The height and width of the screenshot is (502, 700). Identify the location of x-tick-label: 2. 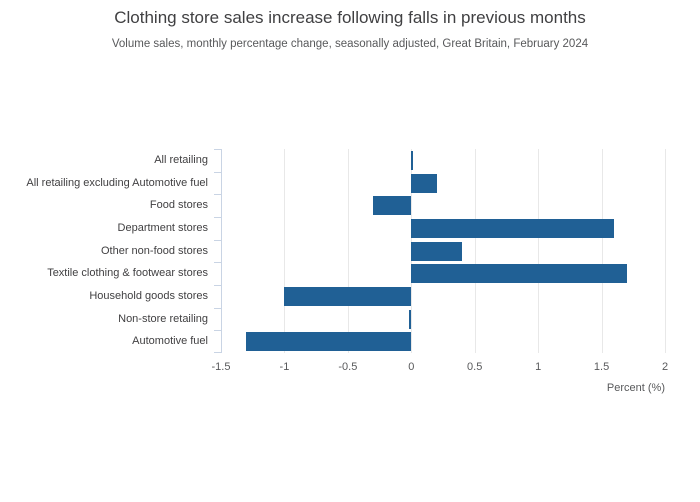
(665, 367).